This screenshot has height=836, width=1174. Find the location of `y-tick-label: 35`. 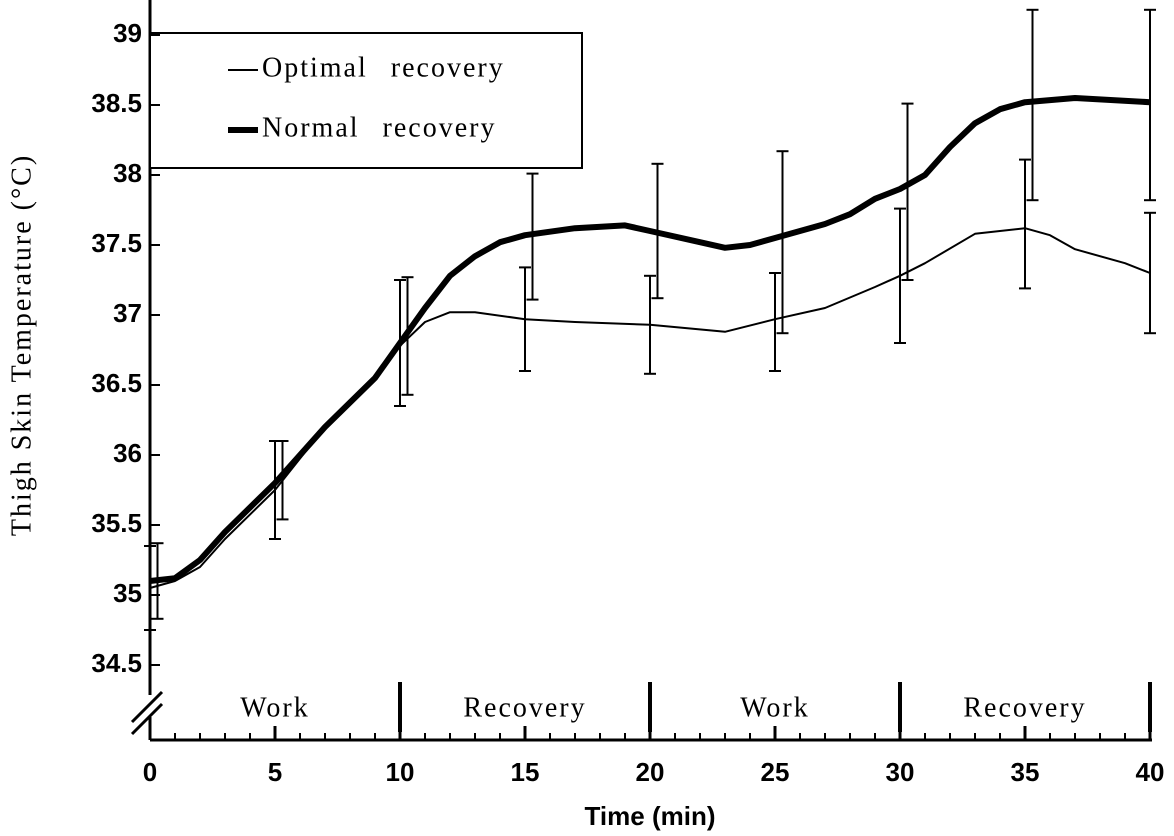

y-tick-label: 35 is located at coordinates (127, 593).